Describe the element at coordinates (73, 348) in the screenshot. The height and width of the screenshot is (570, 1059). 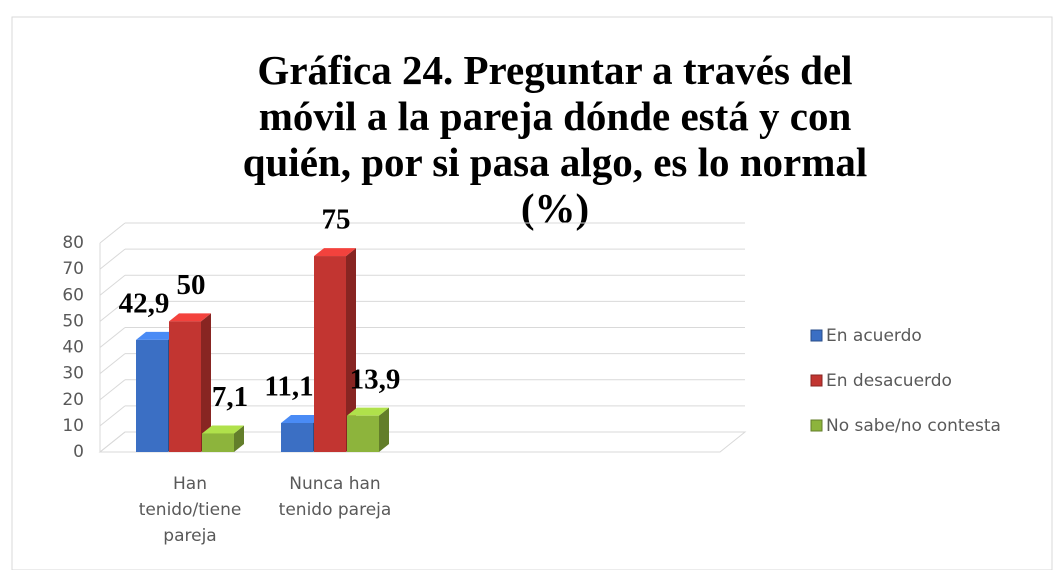
I see `y-tick-label: 40` at that location.